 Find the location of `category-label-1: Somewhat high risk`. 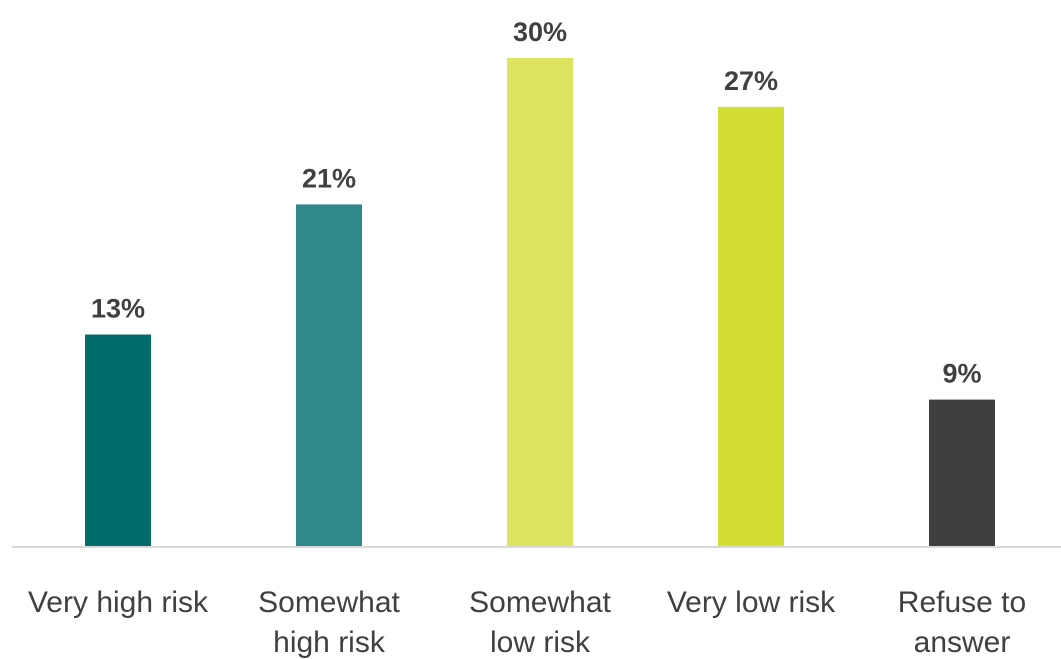

category-label-1: Somewhat high risk is located at coordinates (329, 622).